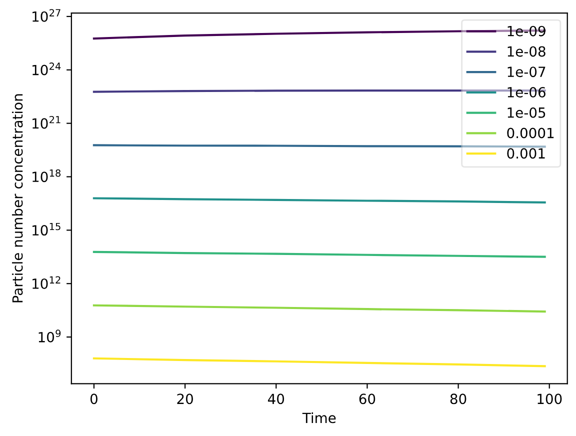 This screenshot has width=576, height=436. I want to click on x-tick-label: 60, so click(367, 399).